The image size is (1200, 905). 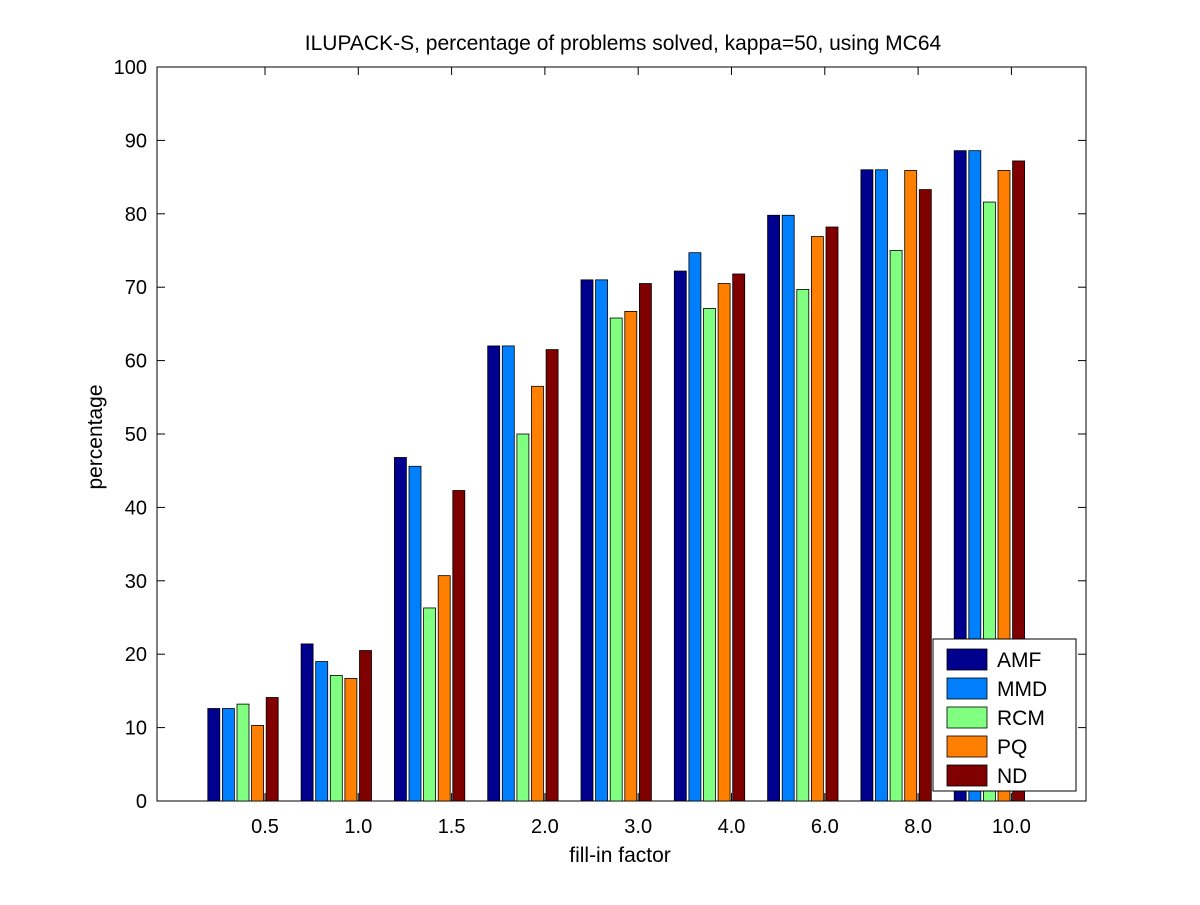 What do you see at coordinates (365, 726) in the screenshot?
I see `bar-nd-1.0` at bounding box center [365, 726].